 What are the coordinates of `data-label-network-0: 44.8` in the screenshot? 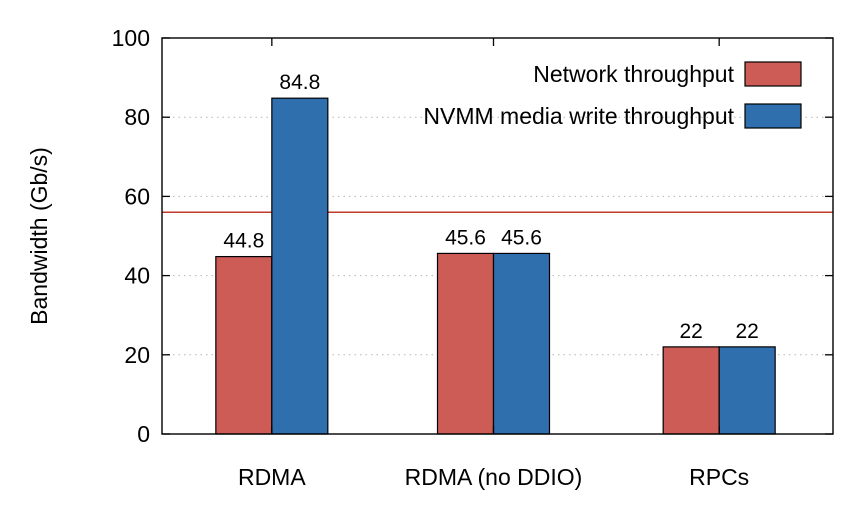 It's located at (243, 241).